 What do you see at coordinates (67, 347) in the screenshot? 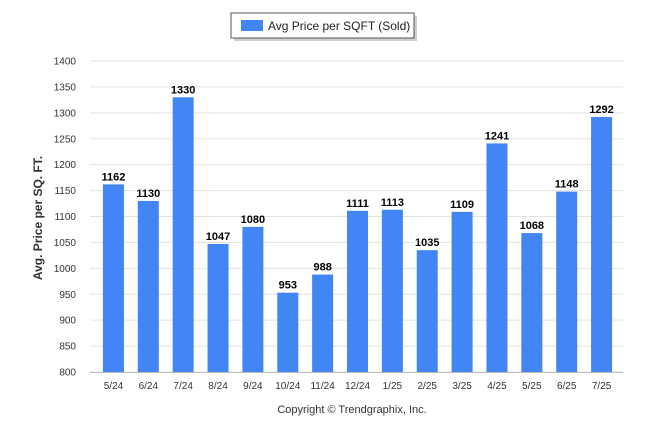
I see `y-tick-label: 850` at bounding box center [67, 347].